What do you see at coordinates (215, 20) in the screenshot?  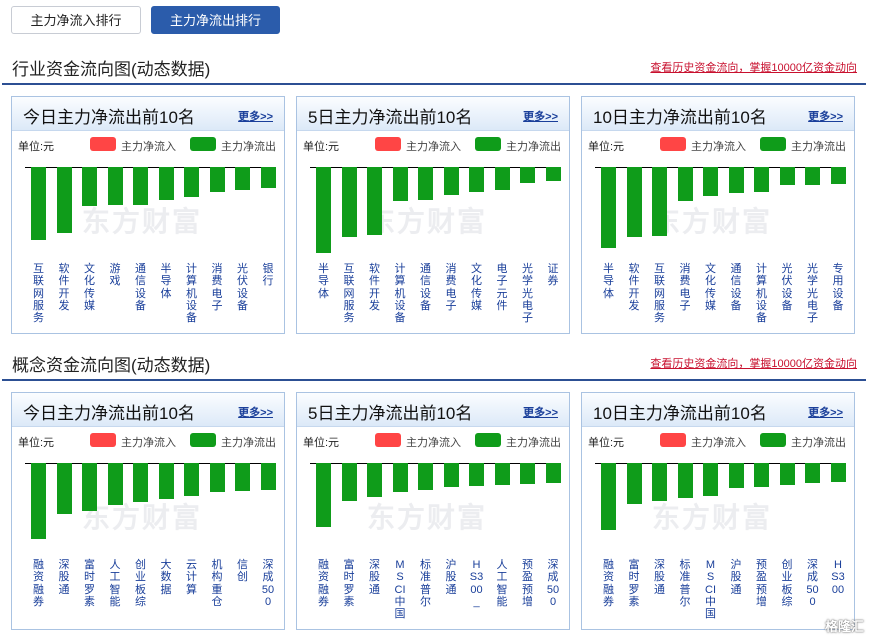 I see `tab-net-outflow-ranking: 主力净流出排行` at bounding box center [215, 20].